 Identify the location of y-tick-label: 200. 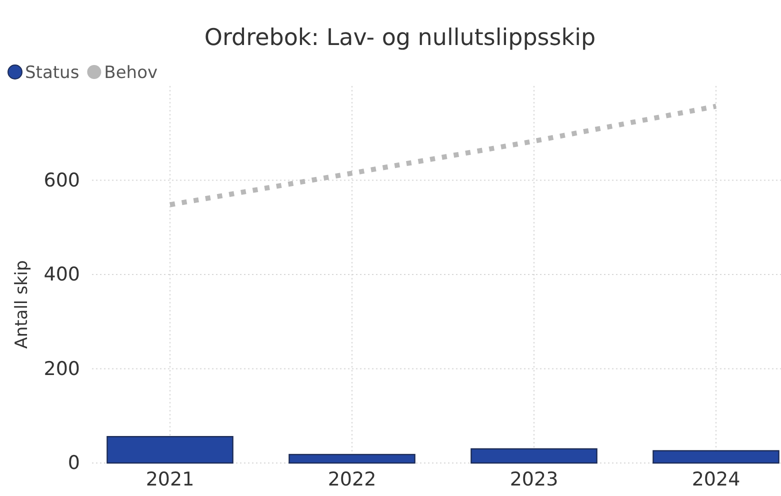
(62, 369).